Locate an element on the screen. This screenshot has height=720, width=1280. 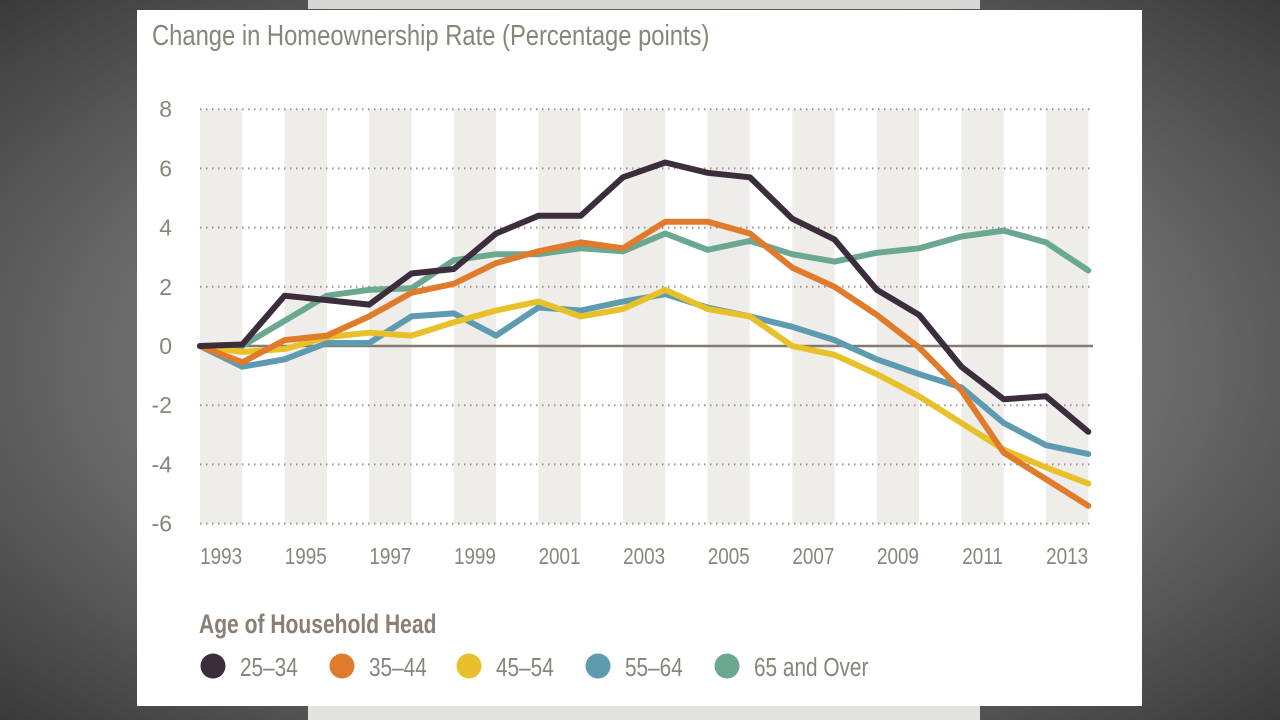
series-line-65-and-over is located at coordinates (644, 288).